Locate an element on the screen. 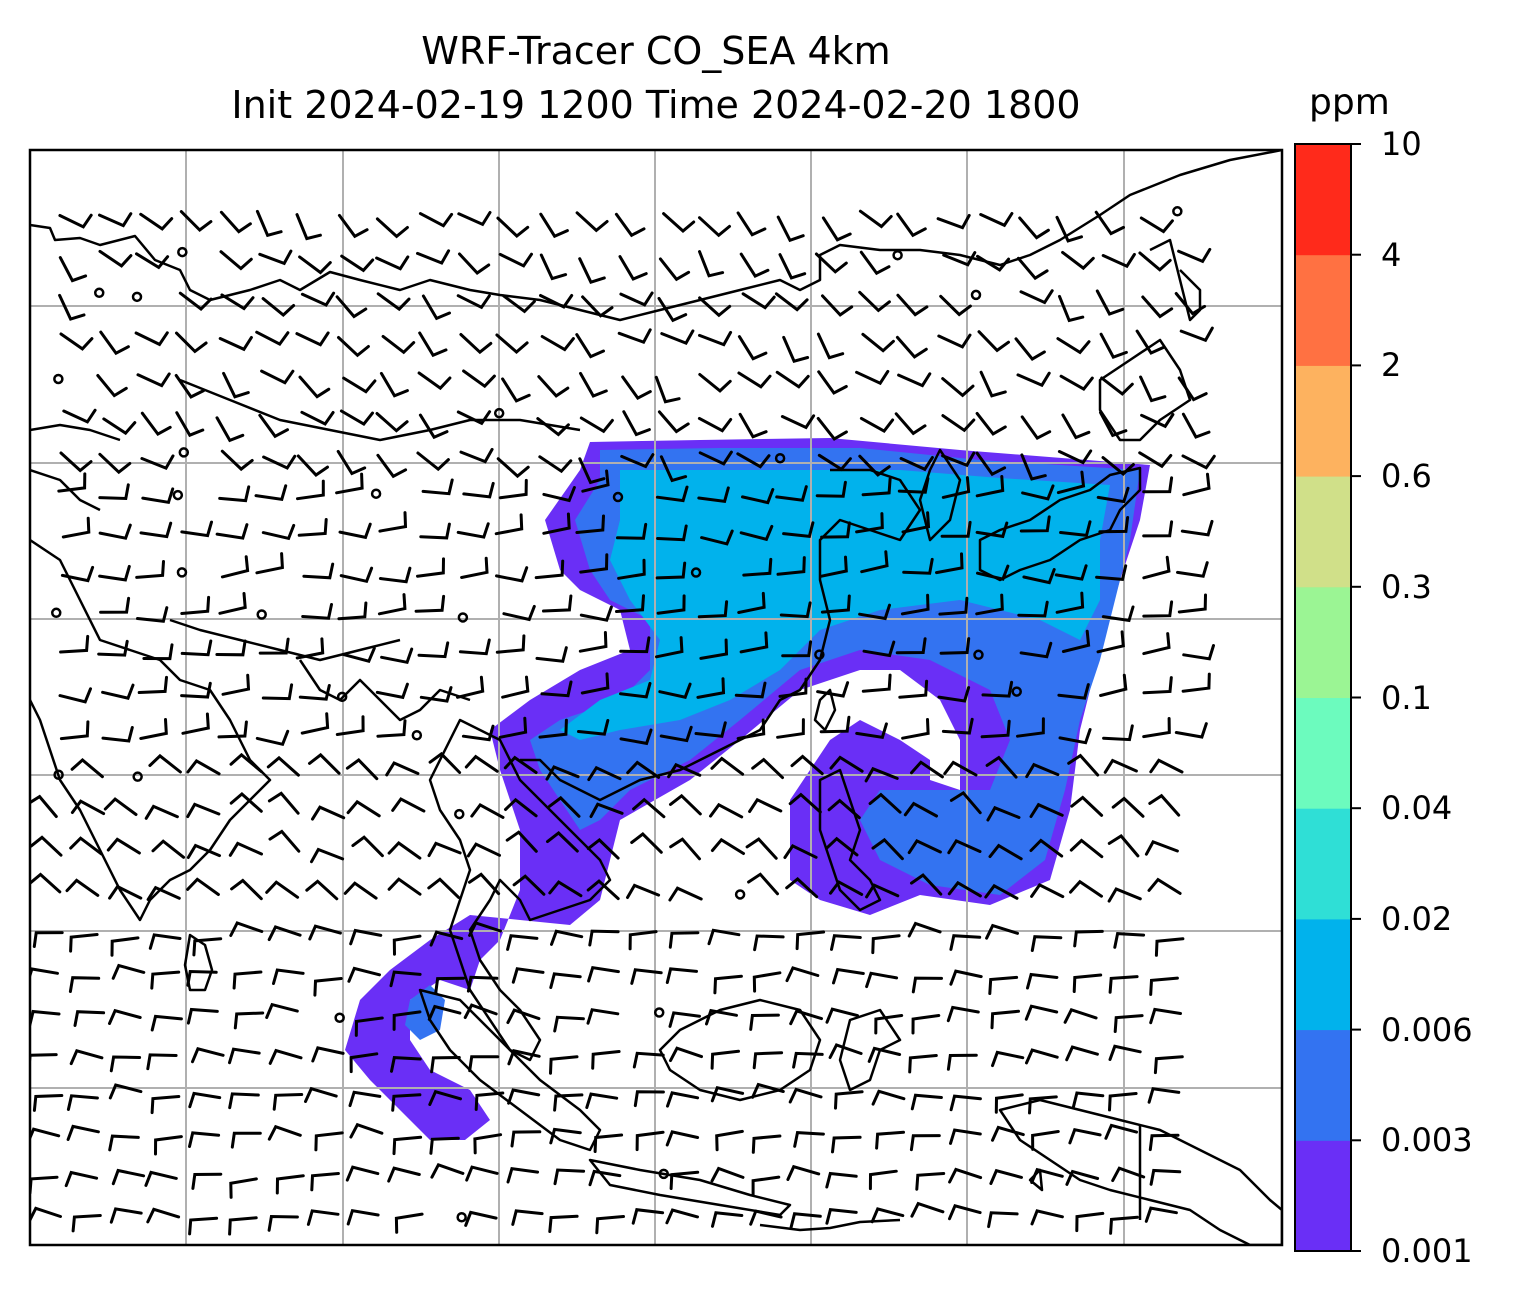 The height and width of the screenshot is (1306, 1528). colorbar-unit: ppm is located at coordinates (1349, 102).